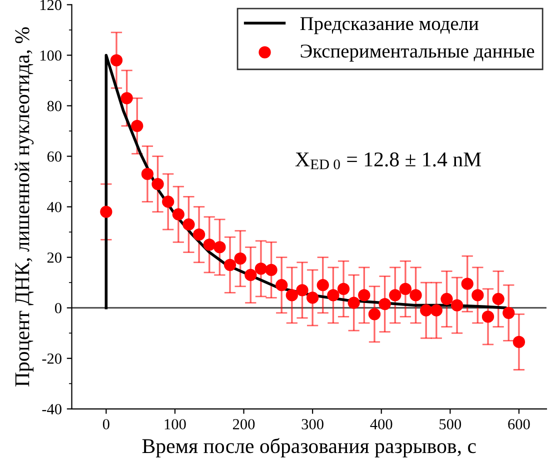 The height and width of the screenshot is (470, 552). I want to click on y-axis-title: Процент ДНК, лишенной нуклеотида, %, so click(24, 206).